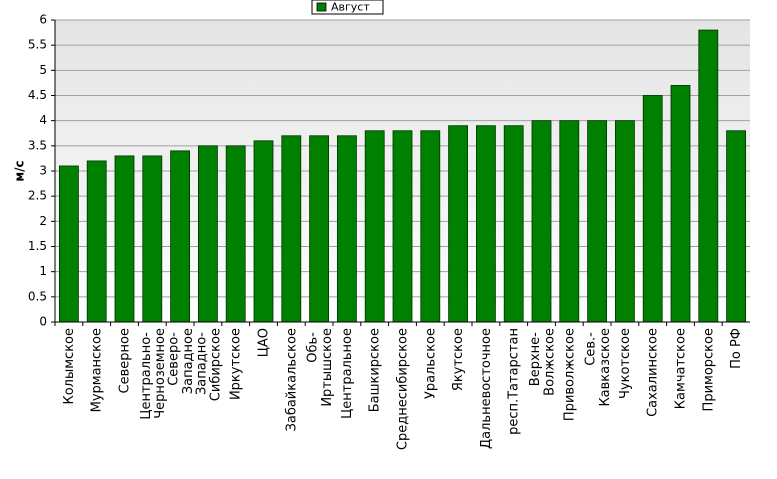  What do you see at coordinates (569, 374) in the screenshot?
I see `x-tick-label: Приволжское` at bounding box center [569, 374].